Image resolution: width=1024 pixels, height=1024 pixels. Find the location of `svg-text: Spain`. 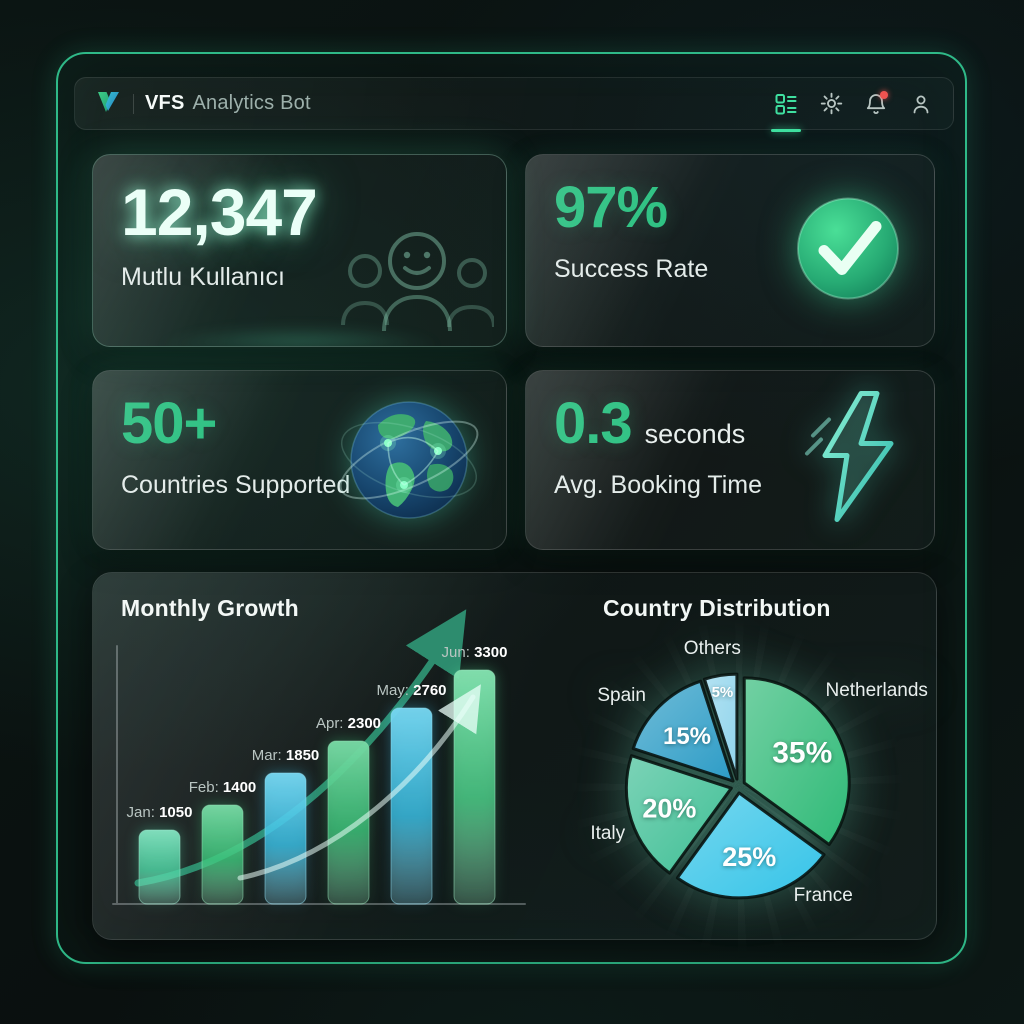

svg-text: Spain is located at coordinates (621, 695).